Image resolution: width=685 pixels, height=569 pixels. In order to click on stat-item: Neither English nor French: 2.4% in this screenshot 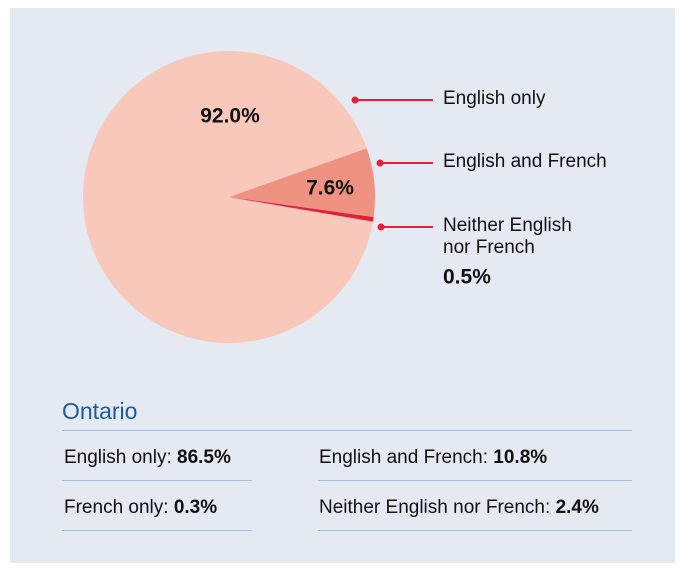, I will do `click(459, 508)`.